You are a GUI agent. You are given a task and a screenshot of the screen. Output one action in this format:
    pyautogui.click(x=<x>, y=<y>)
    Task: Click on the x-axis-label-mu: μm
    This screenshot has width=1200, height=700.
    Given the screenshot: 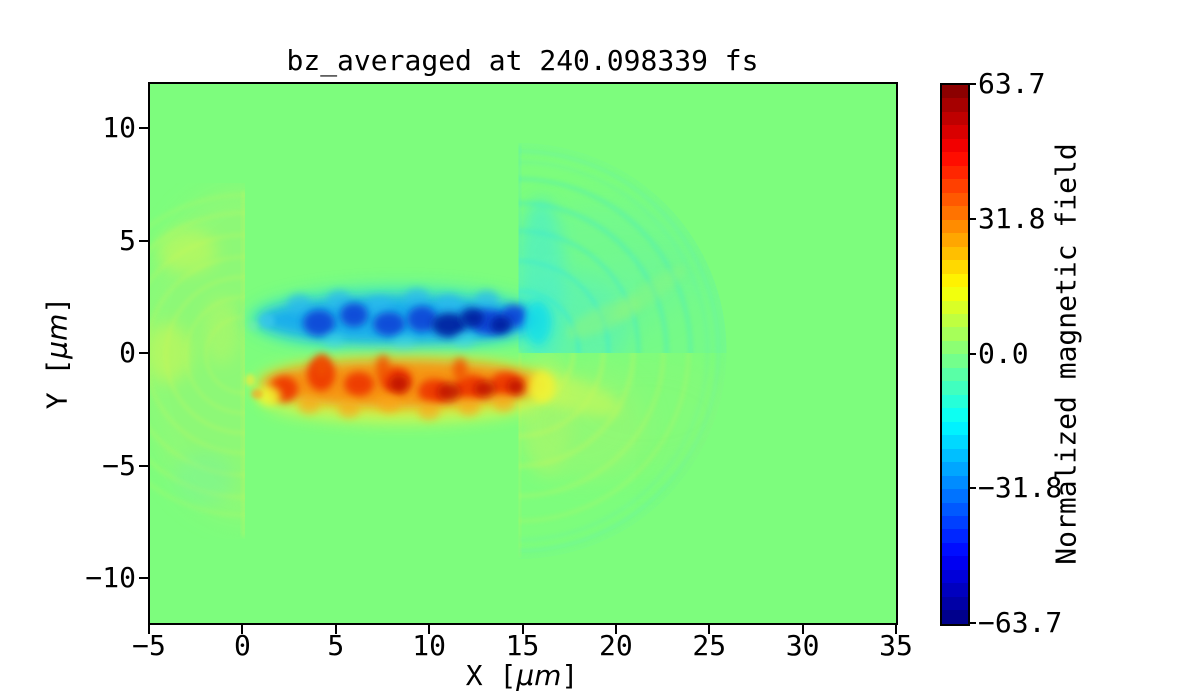 What is the action you would take?
    pyautogui.click(x=539, y=675)
    